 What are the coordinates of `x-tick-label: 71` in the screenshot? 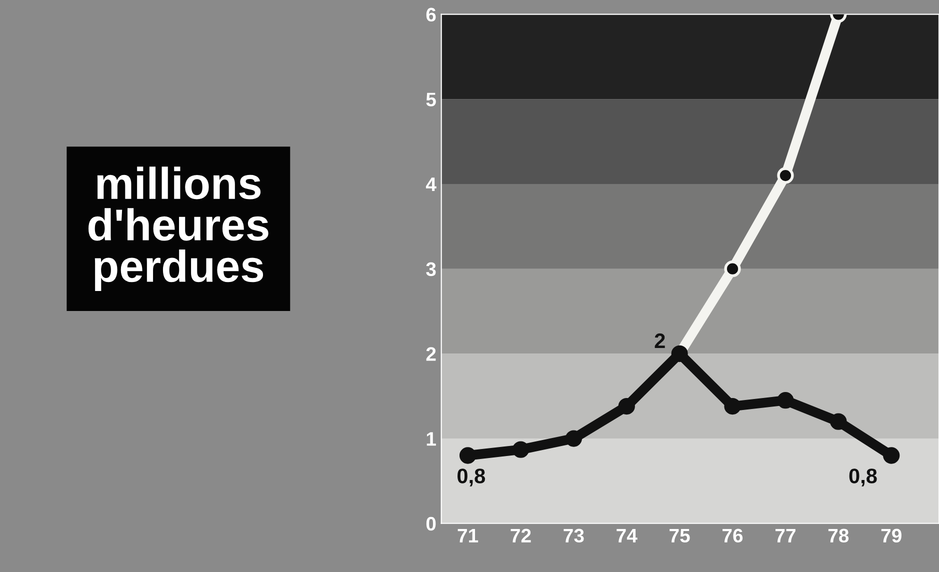 It's located at (468, 535).